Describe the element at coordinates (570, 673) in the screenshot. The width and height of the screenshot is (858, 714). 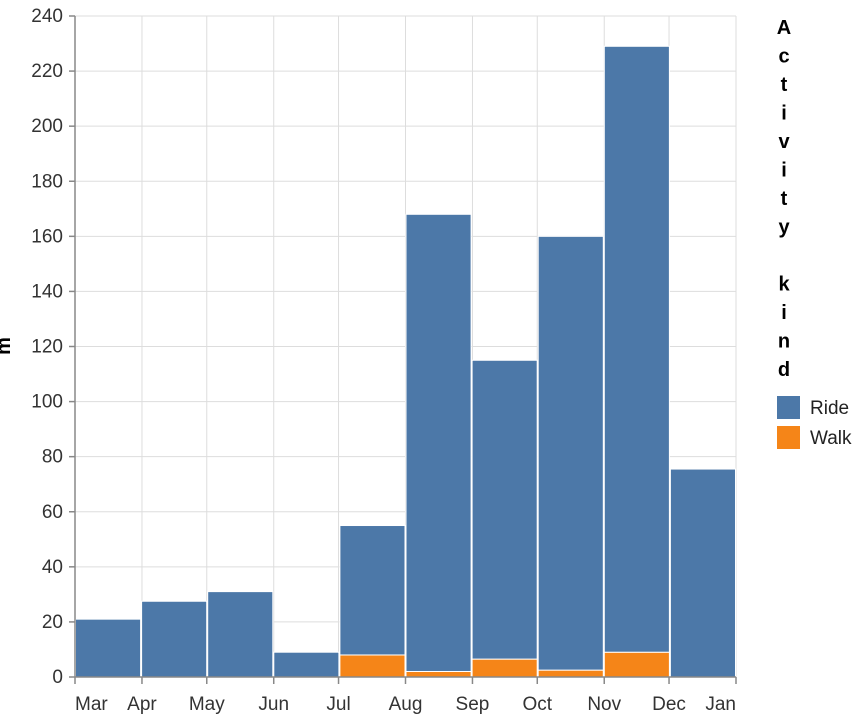
I see `bar-walk-oct` at that location.